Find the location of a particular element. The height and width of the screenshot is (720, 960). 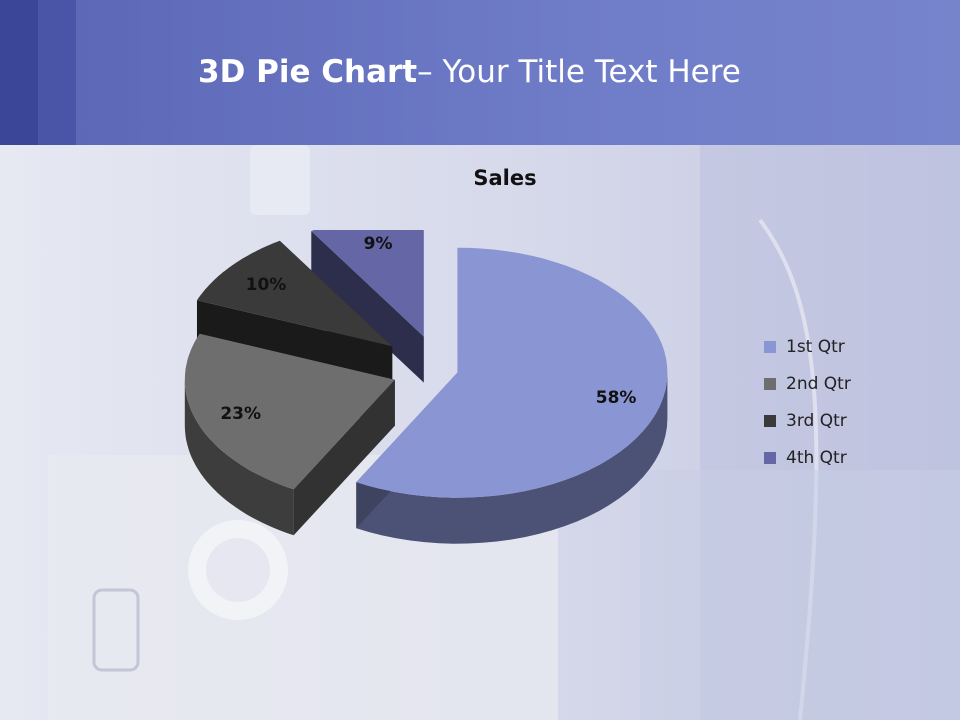

slide-title-bold: 3D Pie Chart is located at coordinates (308, 72).